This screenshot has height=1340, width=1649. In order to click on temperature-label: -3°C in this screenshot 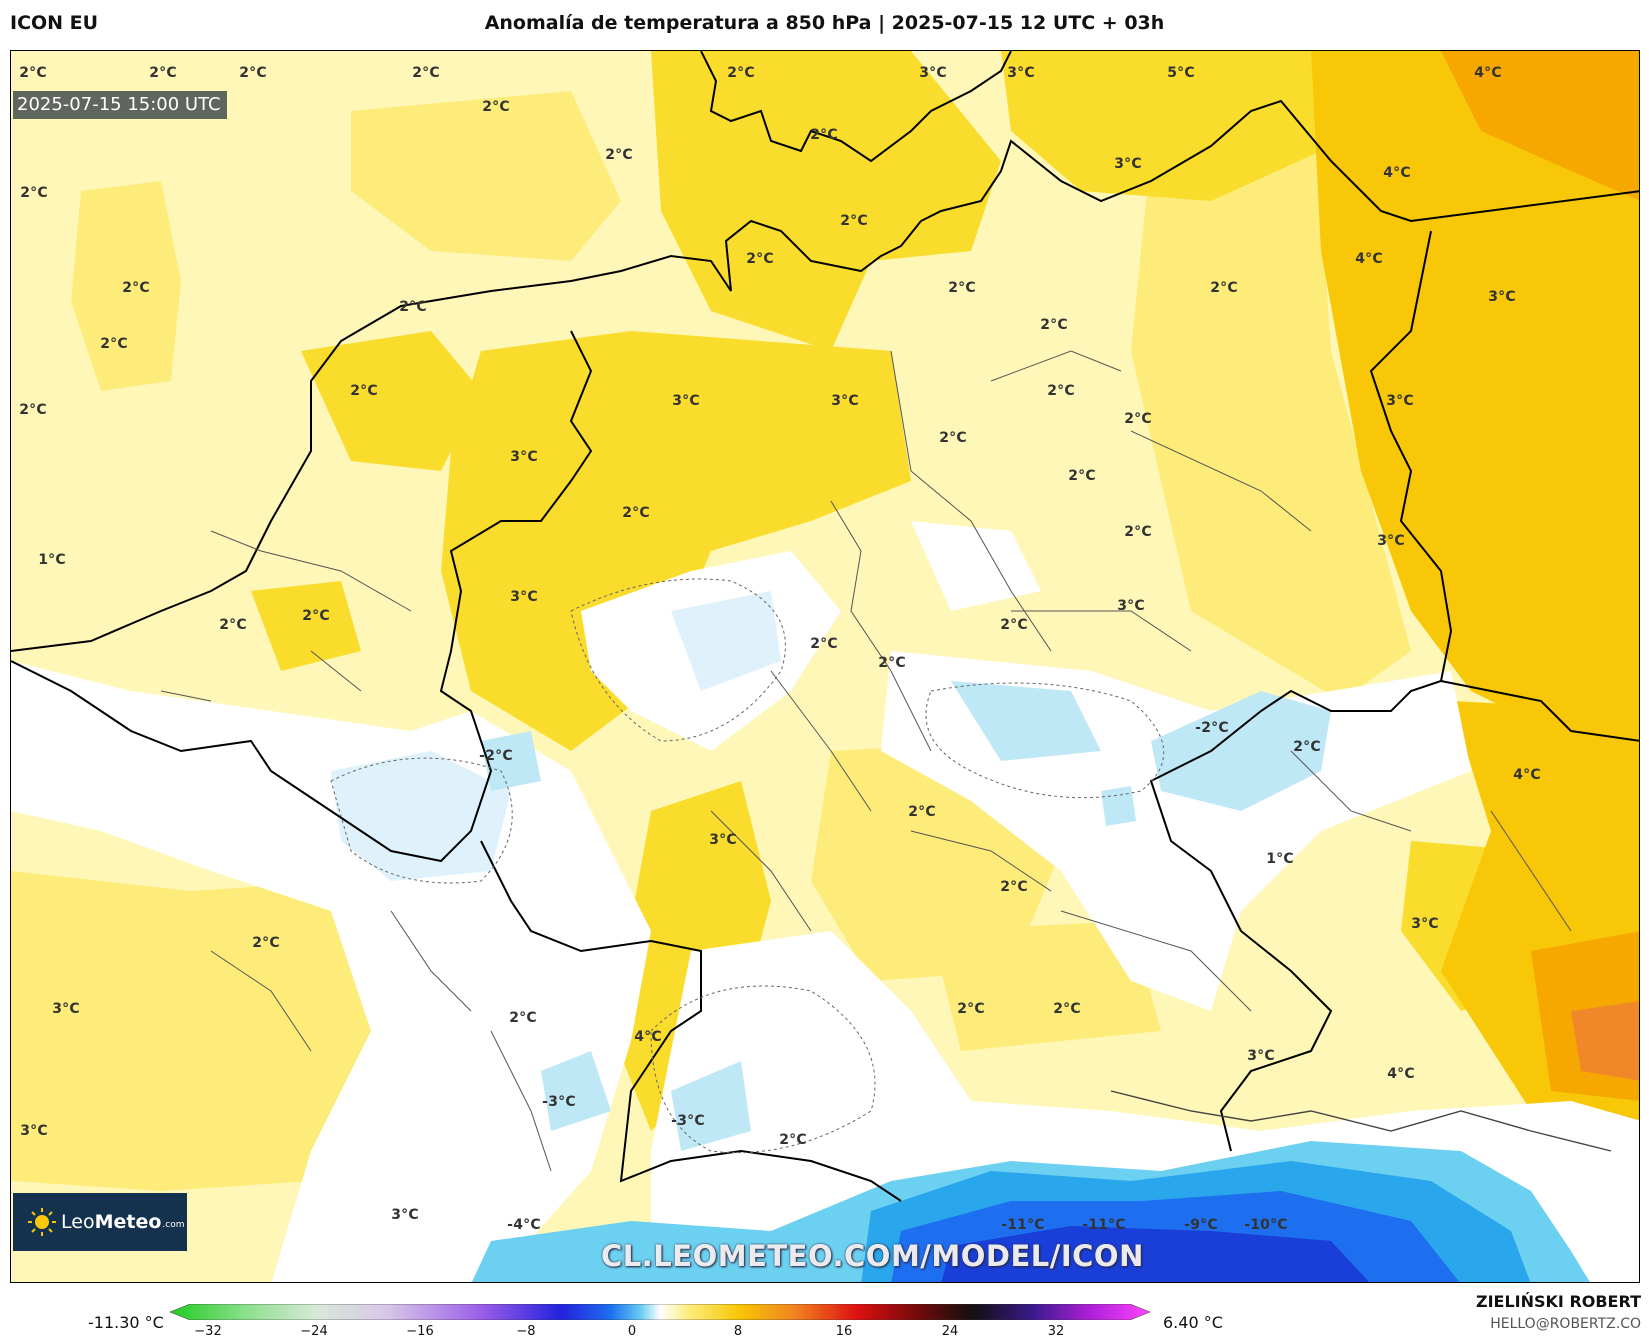, I will do `click(559, 1102)`.